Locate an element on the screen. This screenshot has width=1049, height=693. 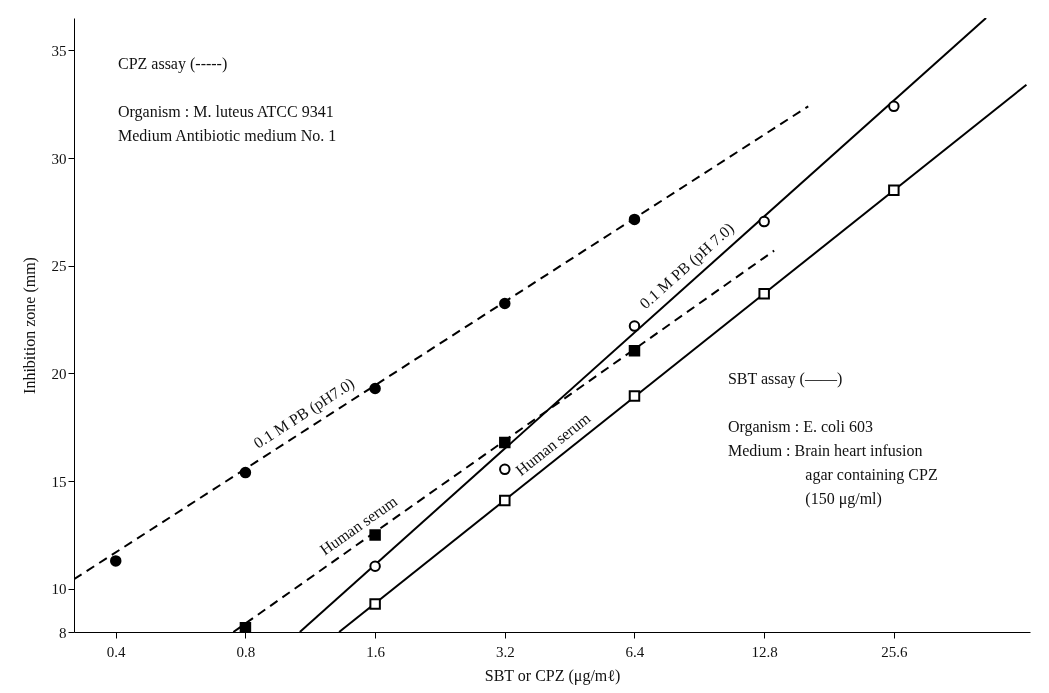
text: CPZ assay (-----) Organism : M. luteus ATCC 9341 Medium Antibiotic medium No. 1 is located at coordinates (227, 100).